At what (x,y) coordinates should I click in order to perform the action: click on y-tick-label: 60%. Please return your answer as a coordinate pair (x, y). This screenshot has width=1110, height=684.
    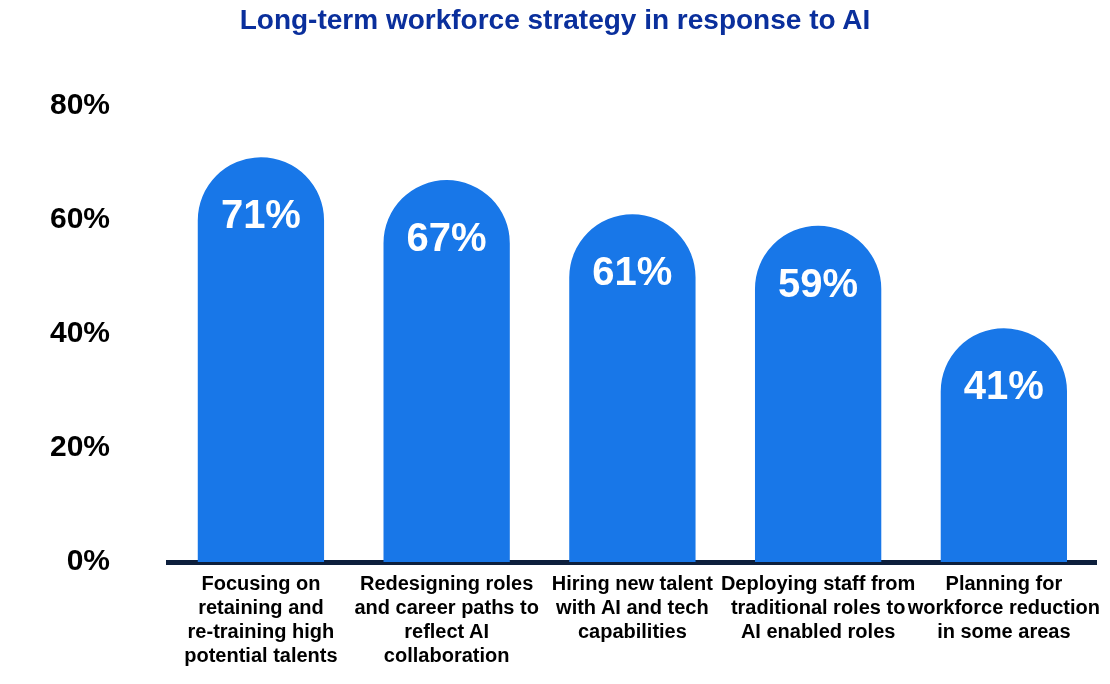
    Looking at the image, I should click on (80, 218).